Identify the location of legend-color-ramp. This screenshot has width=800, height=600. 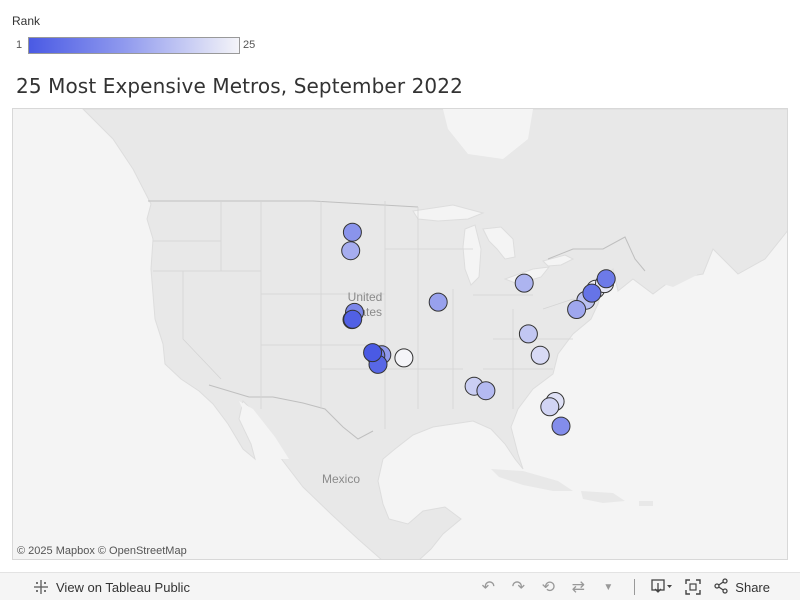
(134, 45).